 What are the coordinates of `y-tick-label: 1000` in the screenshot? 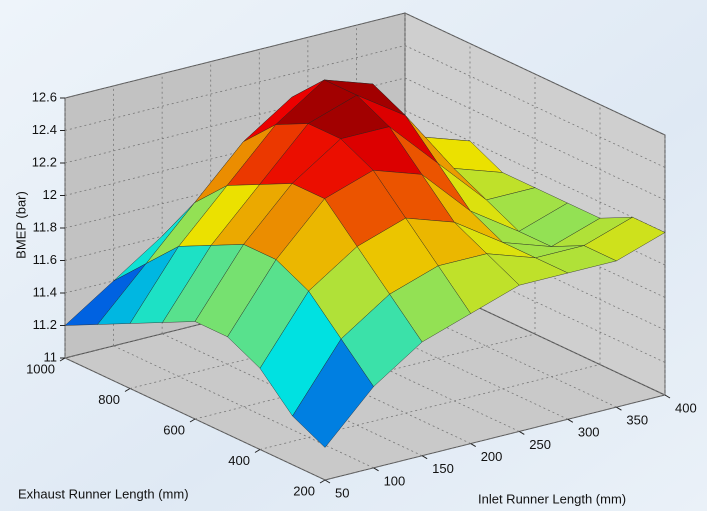 It's located at (40, 368).